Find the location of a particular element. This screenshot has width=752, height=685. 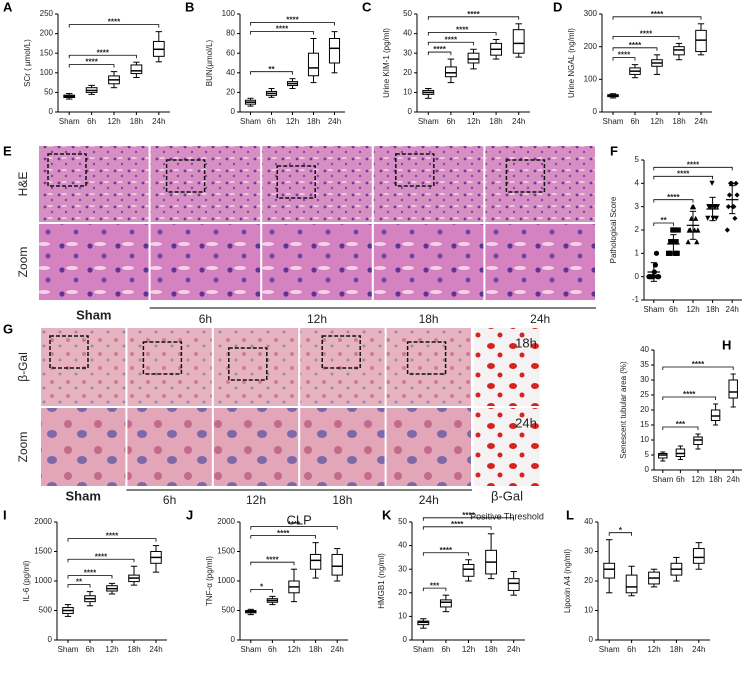

threshold-image is located at coordinates (507, 367).